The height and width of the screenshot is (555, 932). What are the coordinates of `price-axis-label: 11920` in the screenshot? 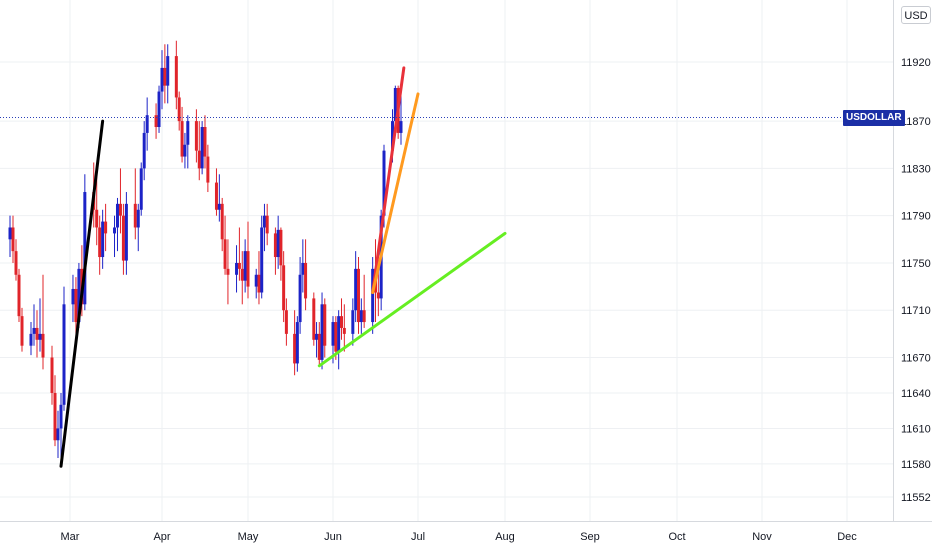 It's located at (916, 63).